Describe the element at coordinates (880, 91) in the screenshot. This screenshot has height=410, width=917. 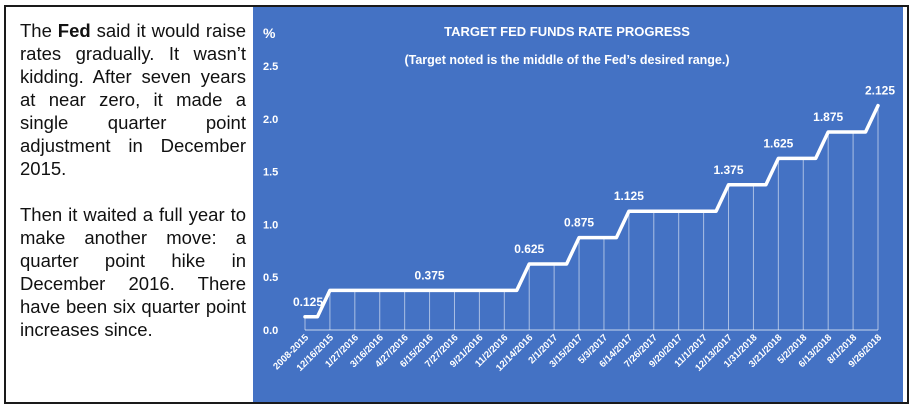
I see `data-label: 2.125` at that location.